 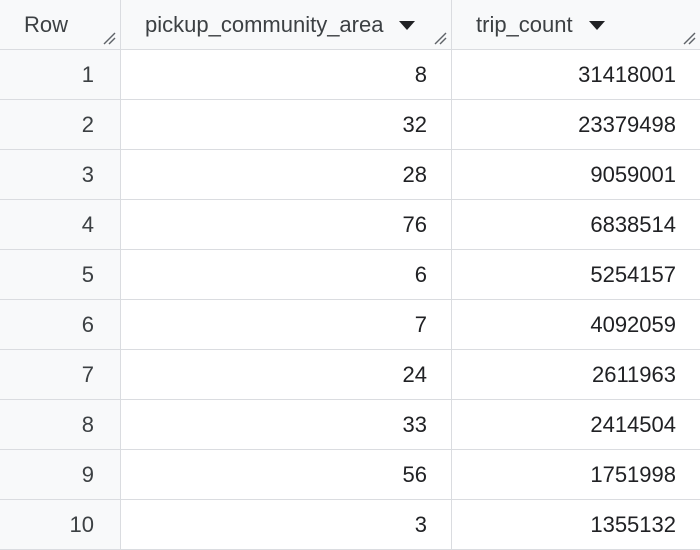 What do you see at coordinates (633, 374) in the screenshot?
I see `trip-count-cell: 2611963` at bounding box center [633, 374].